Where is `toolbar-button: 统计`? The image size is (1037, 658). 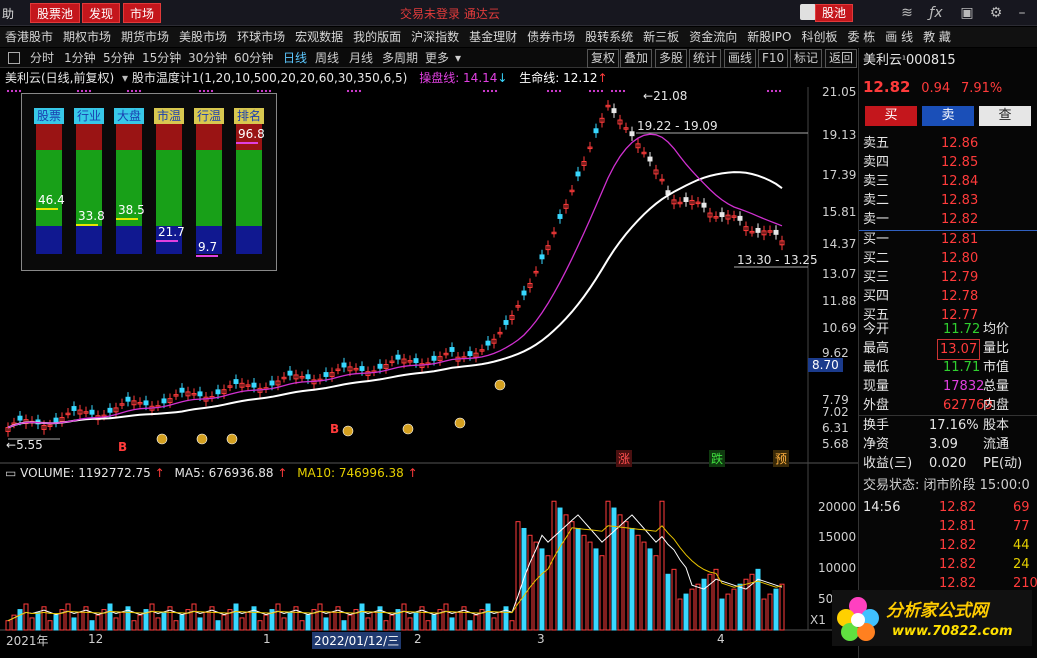
toolbar-button: 统计 is located at coordinates (705, 58).